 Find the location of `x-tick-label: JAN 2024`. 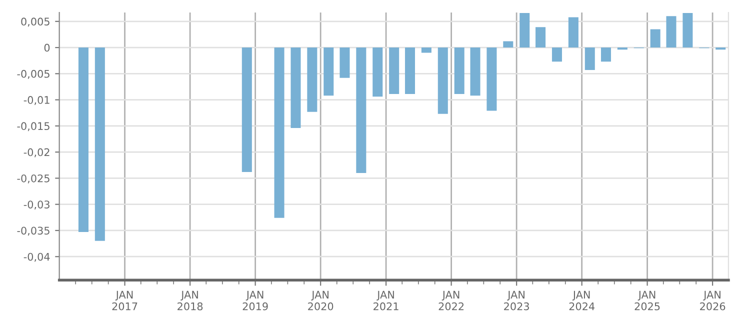

x-tick-label: JAN 2024 is located at coordinates (582, 300).